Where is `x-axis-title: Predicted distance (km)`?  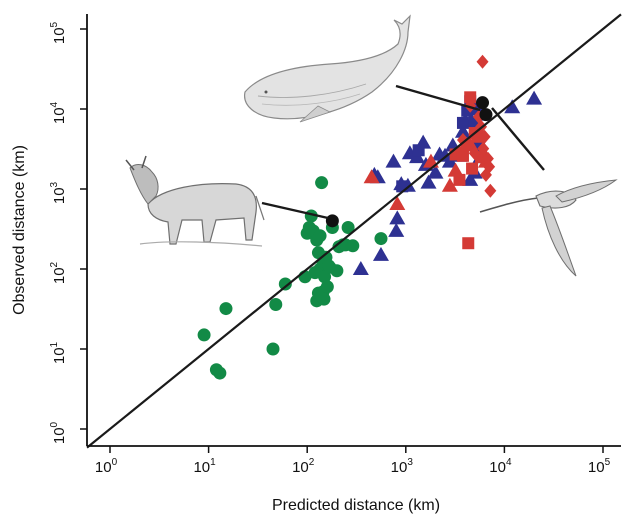
x-axis-title: Predicted distance (km) is located at coordinates (356, 505).